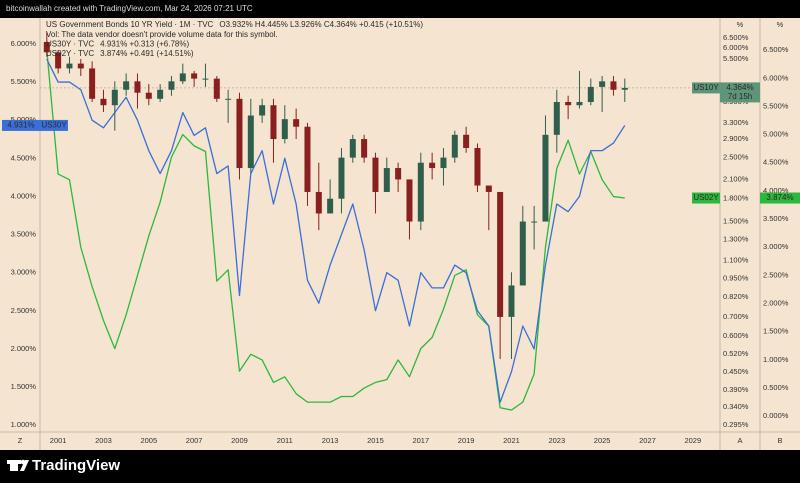 Image resolution: width=800 pixels, height=483 pixels. Describe the element at coordinates (736, 238) in the screenshot. I see `y-tick-label: 1.300%` at that location.